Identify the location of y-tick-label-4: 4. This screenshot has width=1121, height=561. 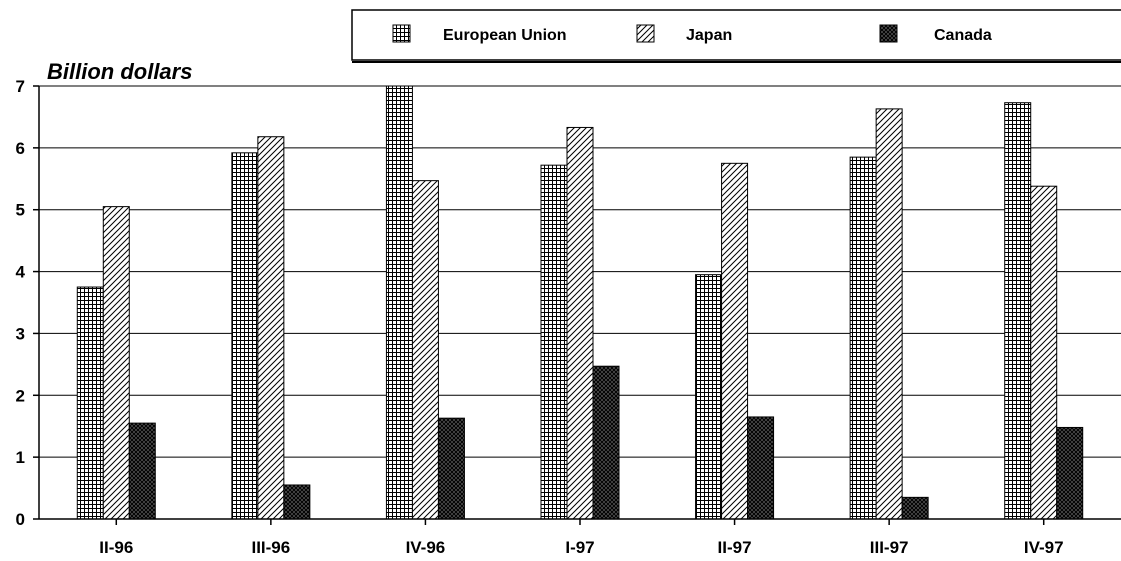
(21, 272).